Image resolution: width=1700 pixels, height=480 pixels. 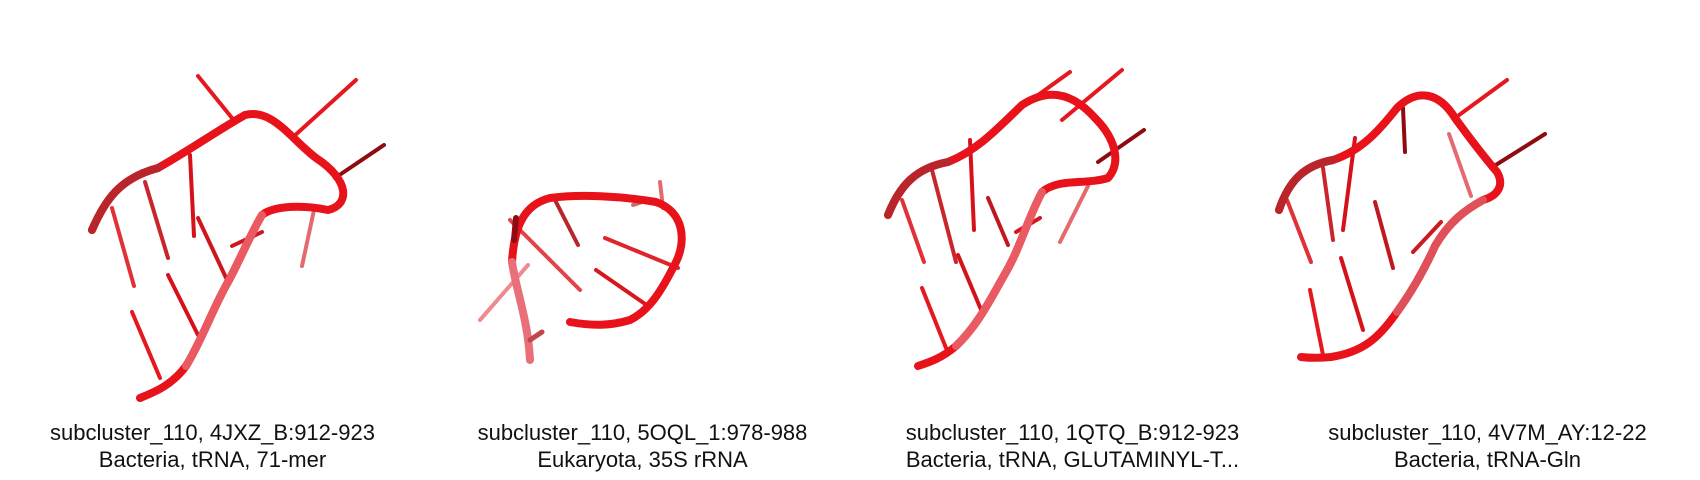 I want to click on structure-title-1: subcluster_110, 4JXZ_B:912-923, so click(x=212, y=432).